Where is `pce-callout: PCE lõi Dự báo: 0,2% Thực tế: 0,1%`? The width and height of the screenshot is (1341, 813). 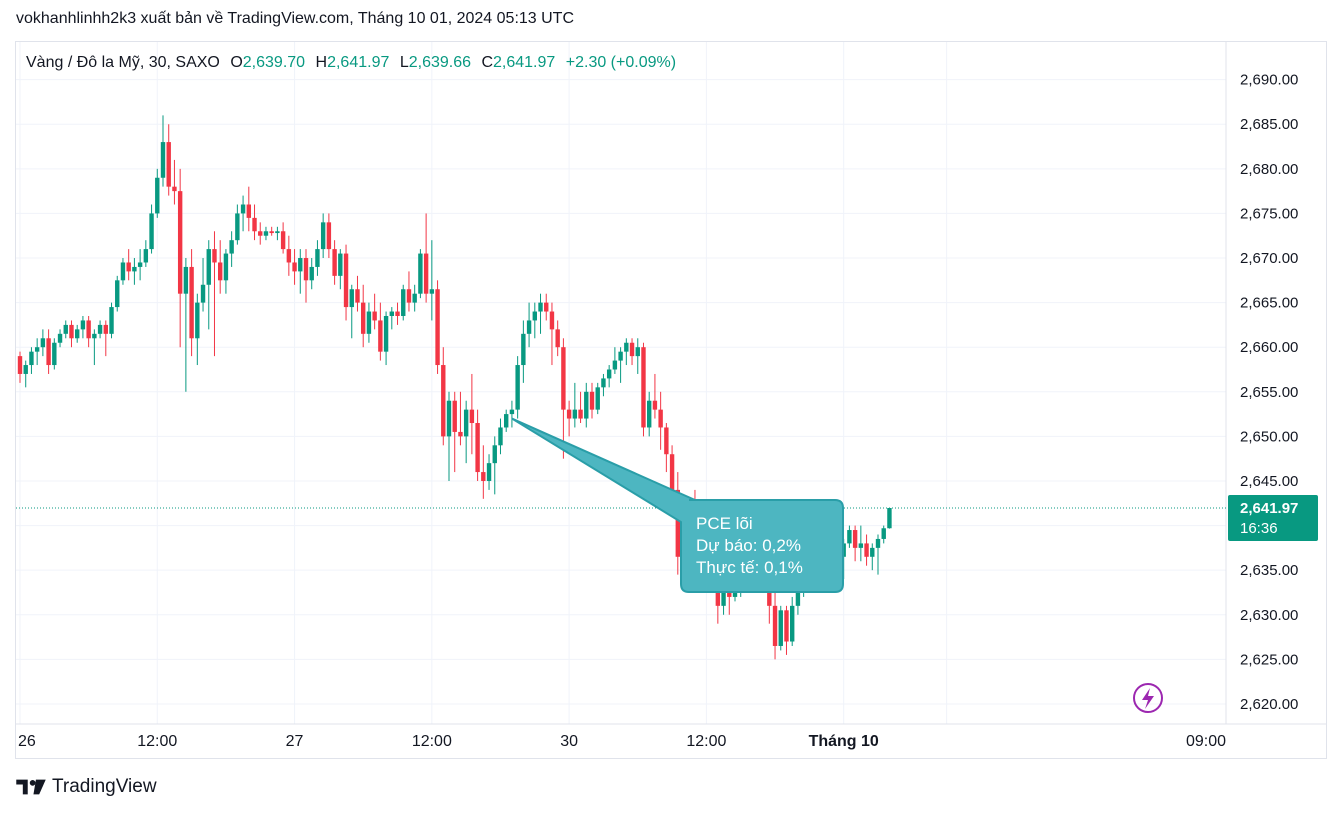
pce-callout: PCE lõi Dự báo: 0,2% Thực tế: 0,1% is located at coordinates (677, 505).